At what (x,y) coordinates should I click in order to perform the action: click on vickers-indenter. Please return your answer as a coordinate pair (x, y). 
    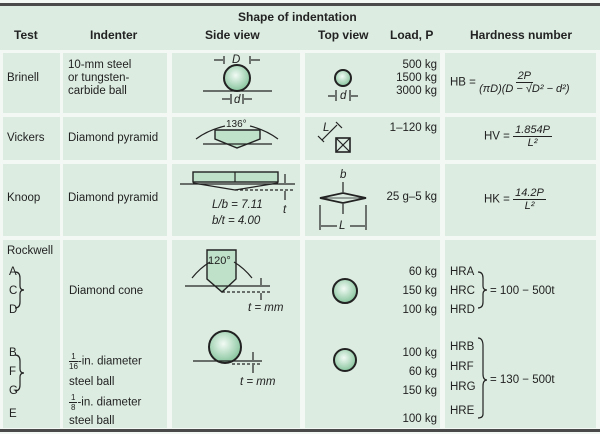
    Looking at the image, I should click on (237, 139).